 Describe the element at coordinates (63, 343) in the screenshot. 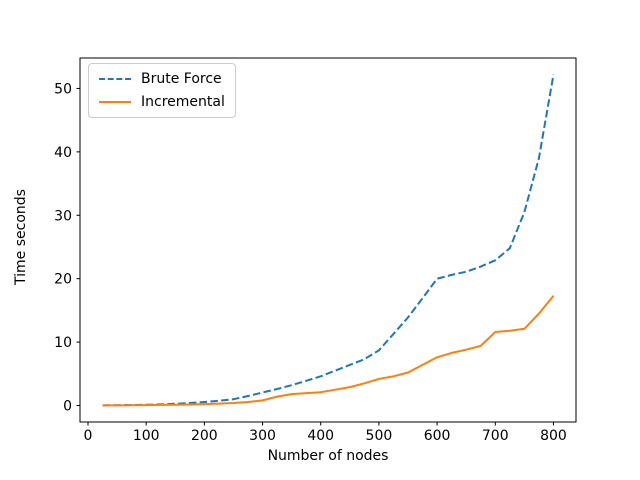

I see `y-tick-label: 10` at that location.